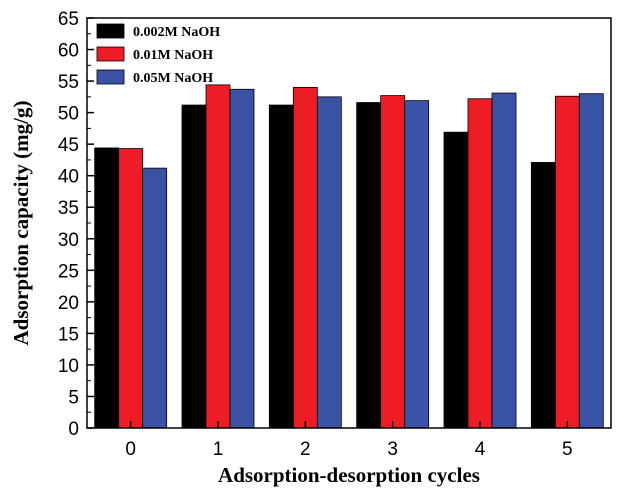 This screenshot has height=492, width=627. I want to click on bar-s2-c1, so click(242, 258).